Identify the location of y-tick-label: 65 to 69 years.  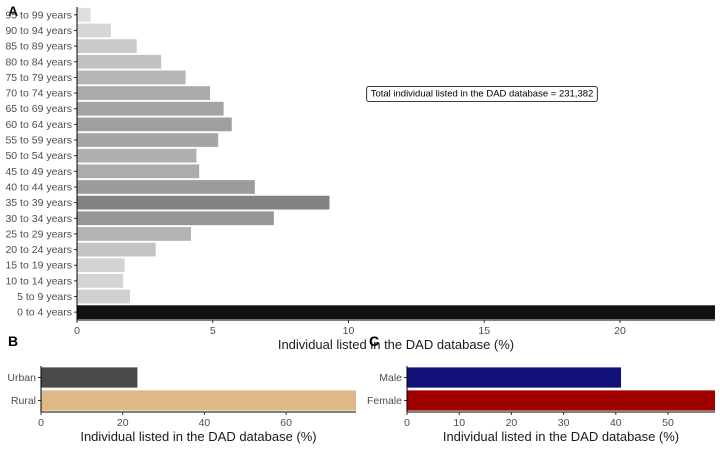
(38, 109).